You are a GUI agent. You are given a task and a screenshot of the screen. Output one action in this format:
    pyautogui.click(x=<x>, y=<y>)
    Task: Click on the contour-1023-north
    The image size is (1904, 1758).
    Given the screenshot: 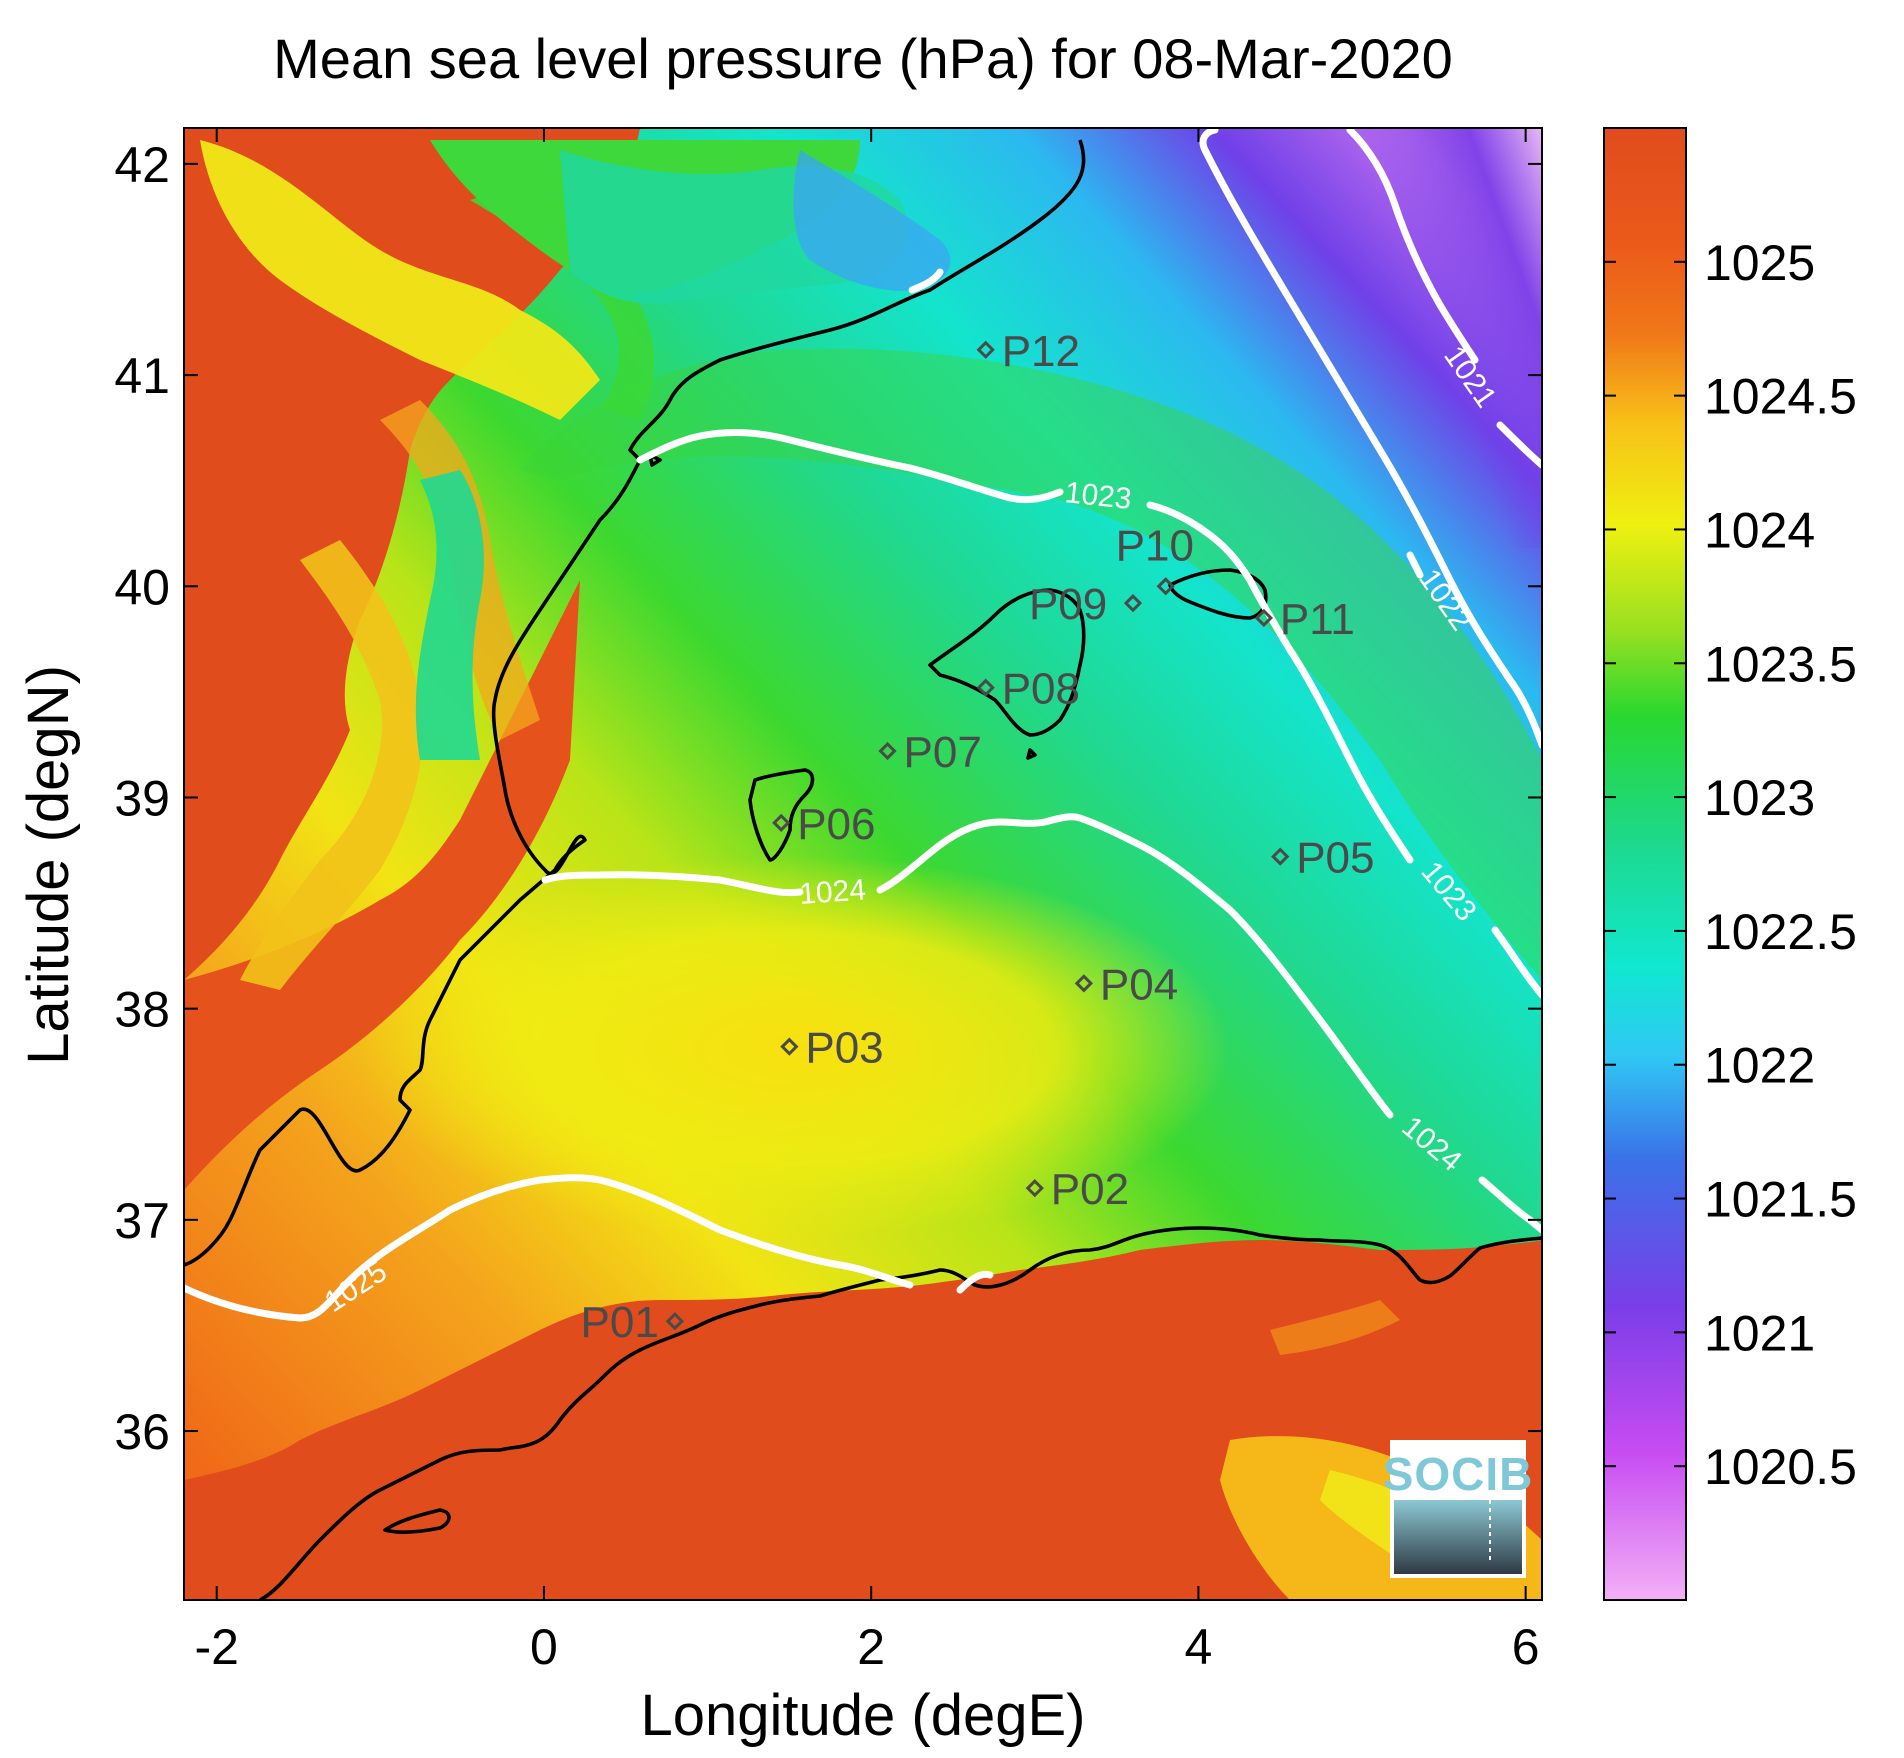 What is the action you would take?
    pyautogui.click(x=850, y=466)
    